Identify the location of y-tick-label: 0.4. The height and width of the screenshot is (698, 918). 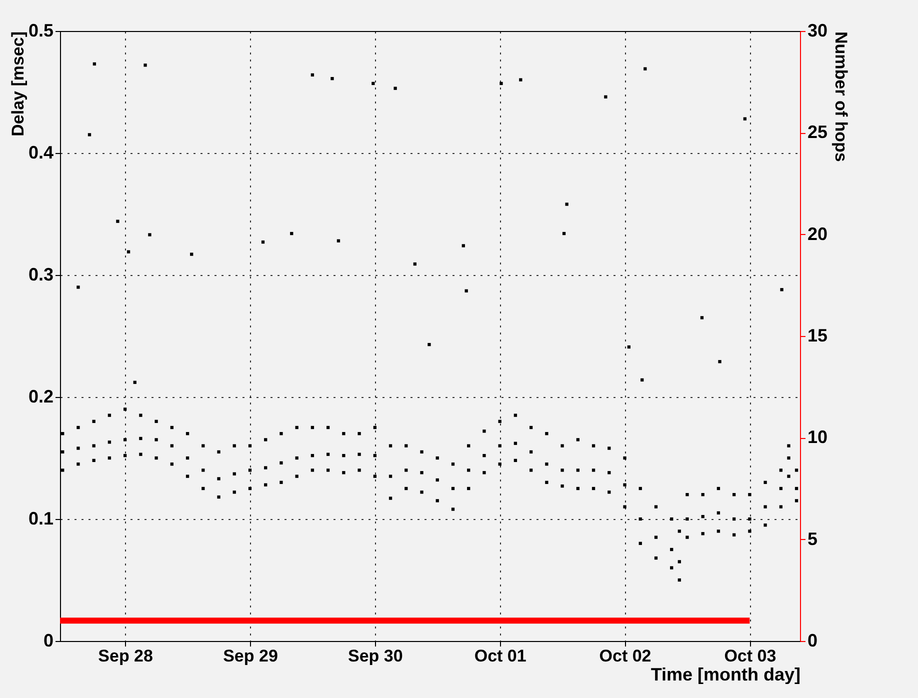
(41, 152).